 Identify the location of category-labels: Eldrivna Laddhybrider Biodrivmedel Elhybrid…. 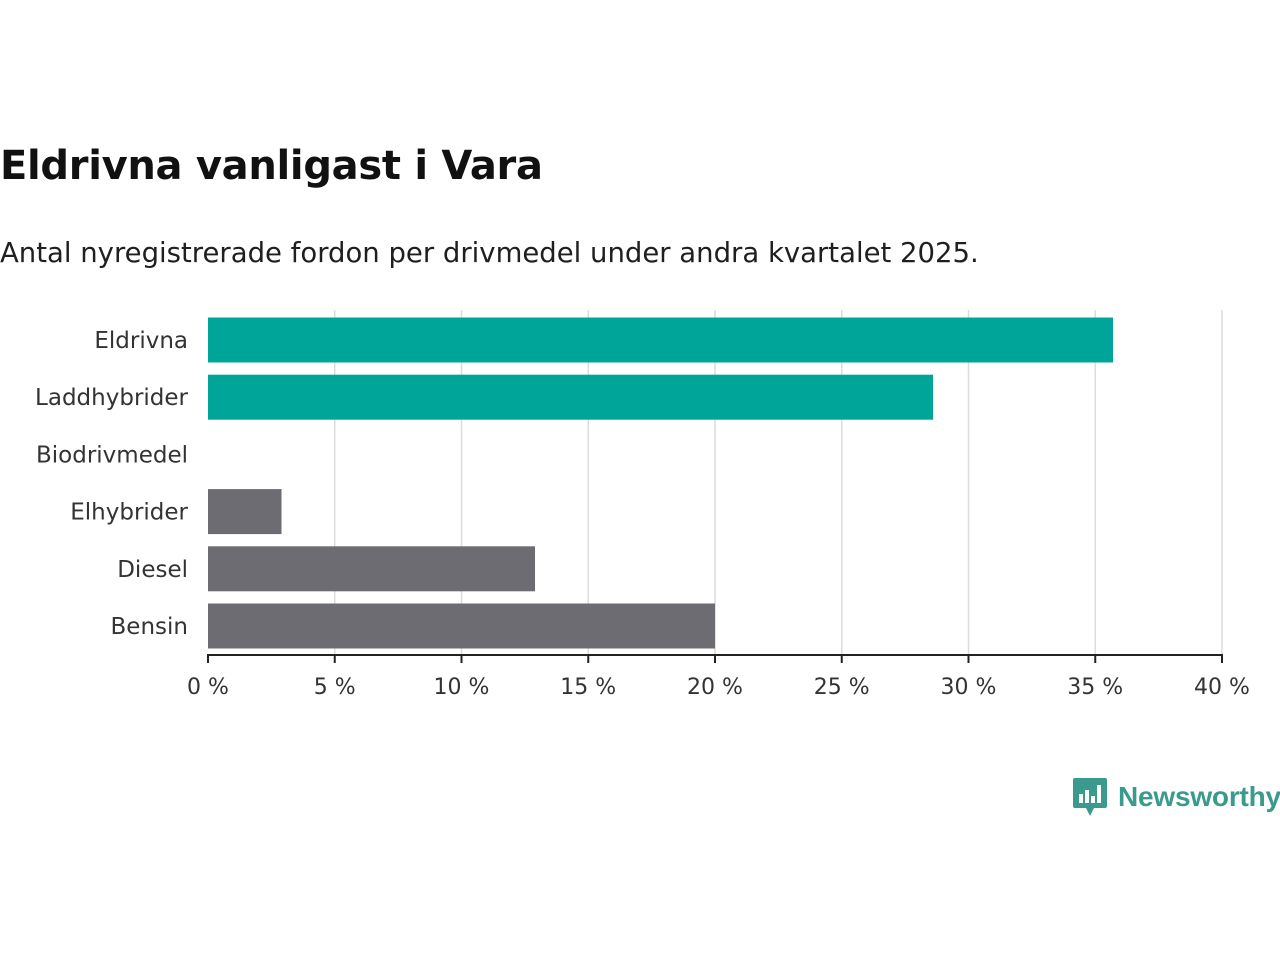
(111, 484).